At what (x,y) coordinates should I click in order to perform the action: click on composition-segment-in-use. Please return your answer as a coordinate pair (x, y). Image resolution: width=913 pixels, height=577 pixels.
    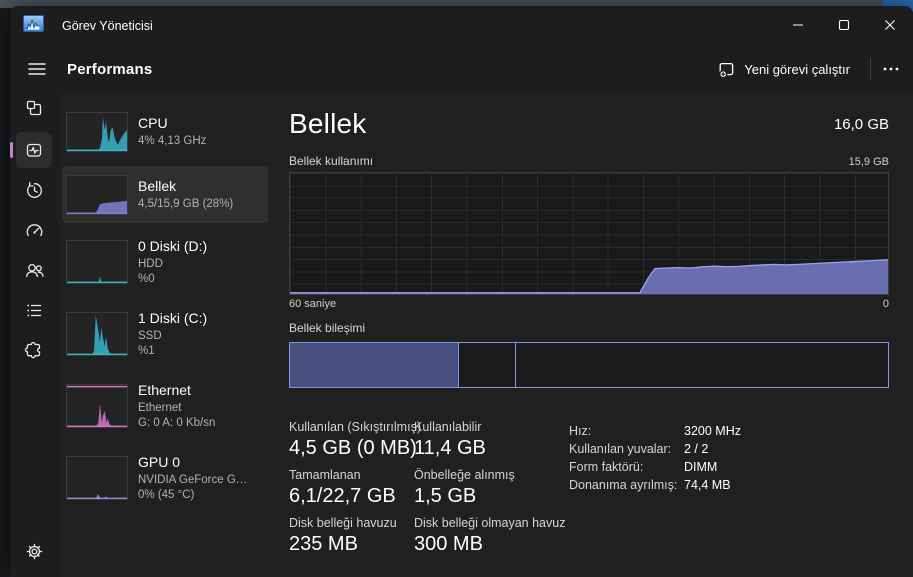
    Looking at the image, I should click on (375, 365).